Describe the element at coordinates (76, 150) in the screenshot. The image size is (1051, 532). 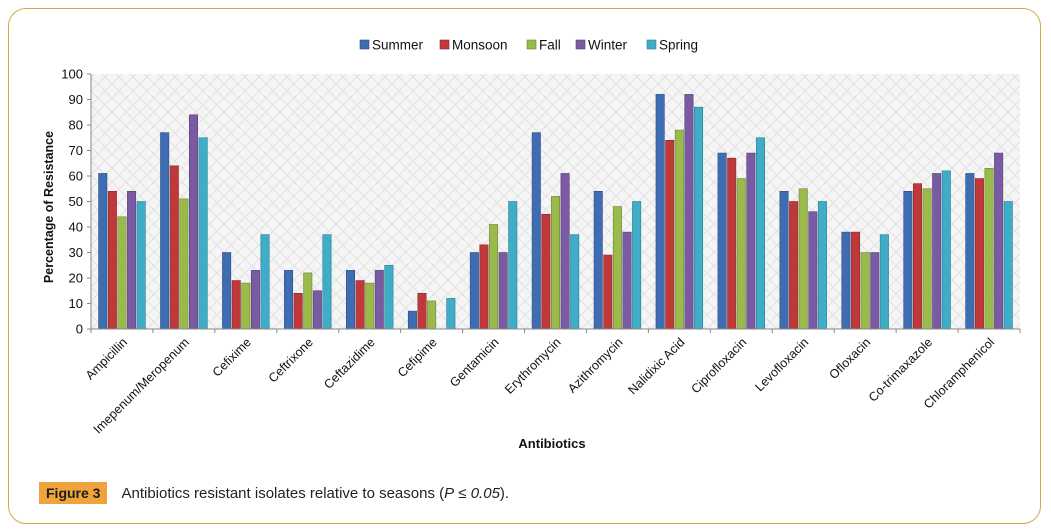
I see `y-tick-label: 70` at that location.